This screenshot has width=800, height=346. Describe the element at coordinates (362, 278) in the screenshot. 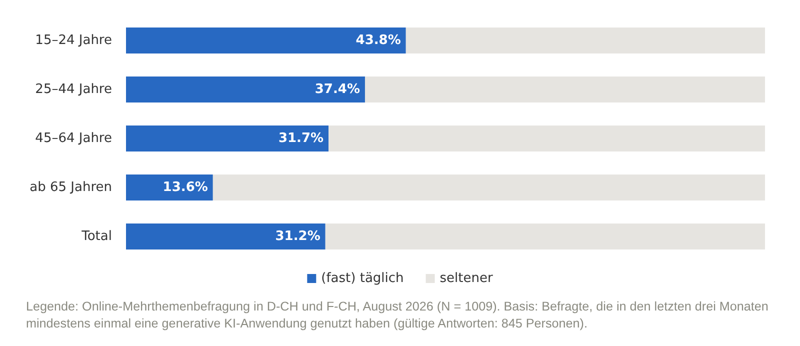

I see `legend-label: (fast) täglich` at that location.